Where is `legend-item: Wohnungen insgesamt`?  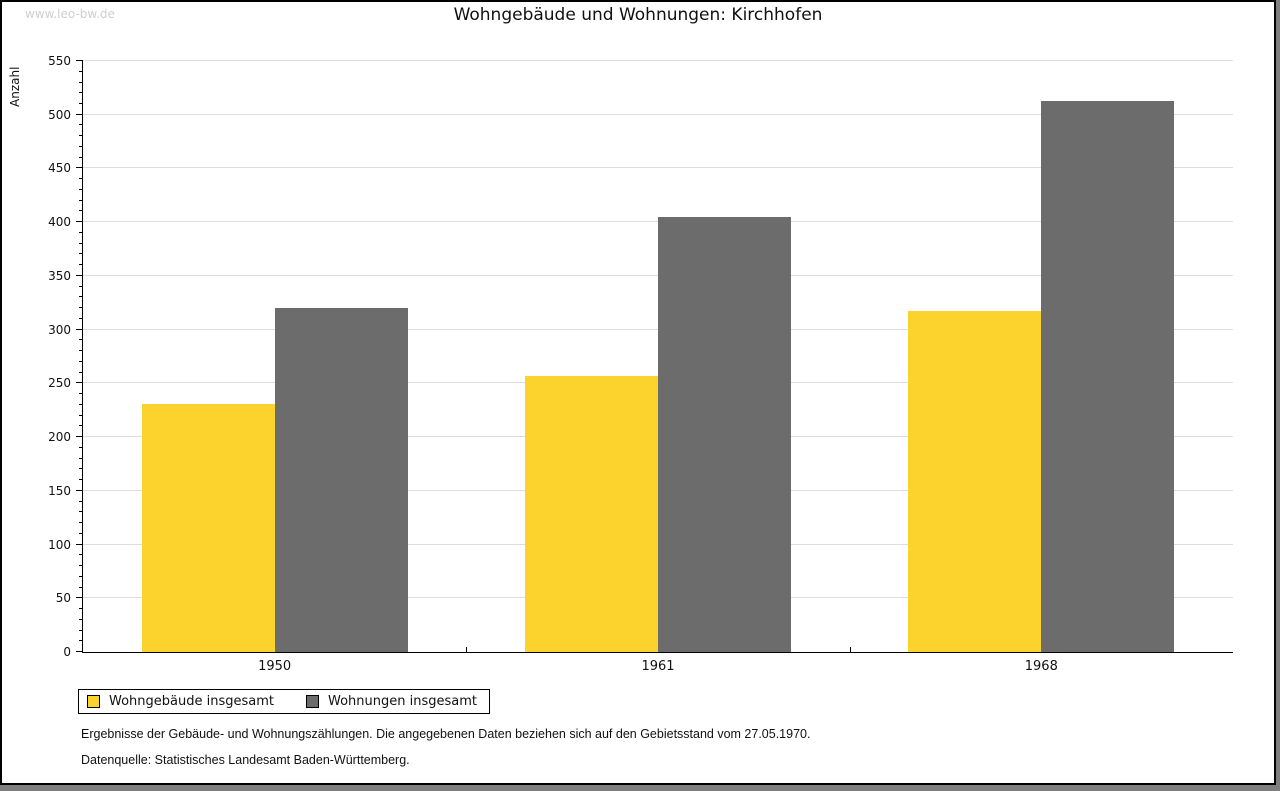 legend-item: Wohnungen insgesamt is located at coordinates (391, 701).